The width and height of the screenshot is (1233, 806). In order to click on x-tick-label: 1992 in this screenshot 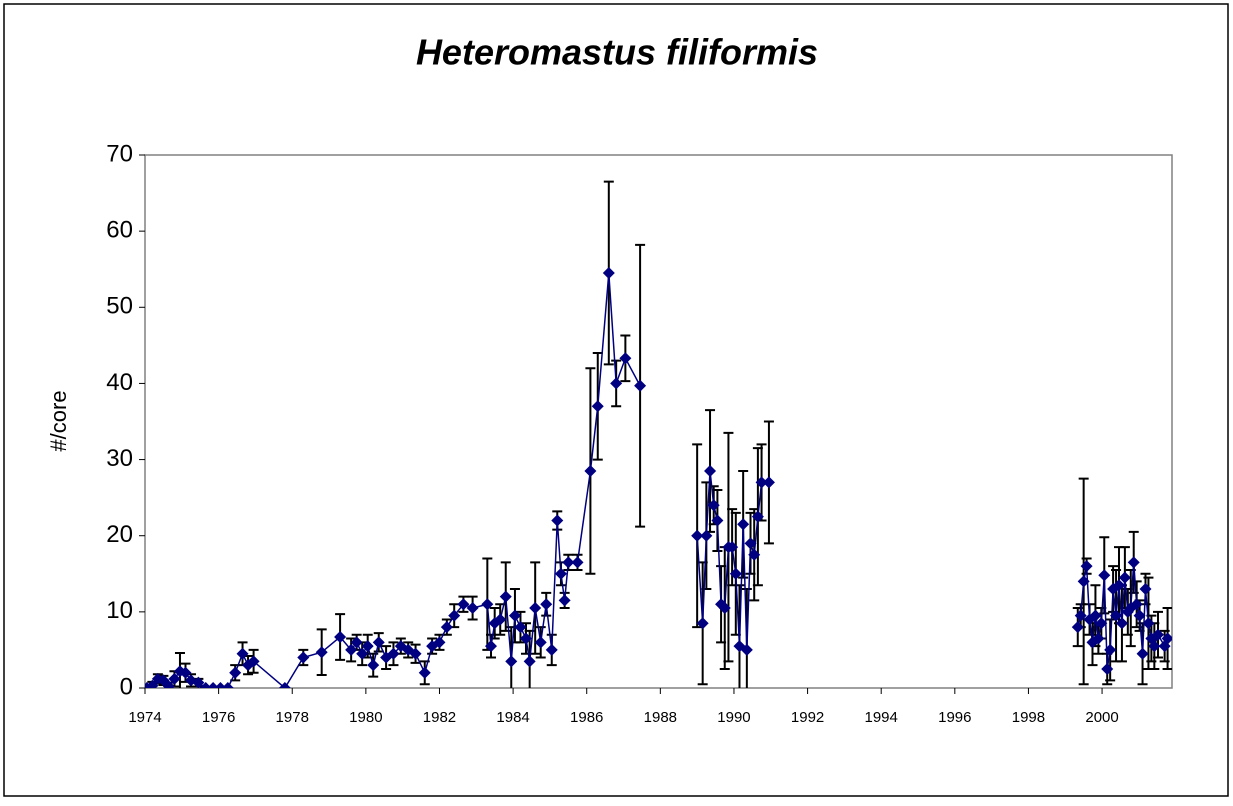, I will do `click(807, 717)`.